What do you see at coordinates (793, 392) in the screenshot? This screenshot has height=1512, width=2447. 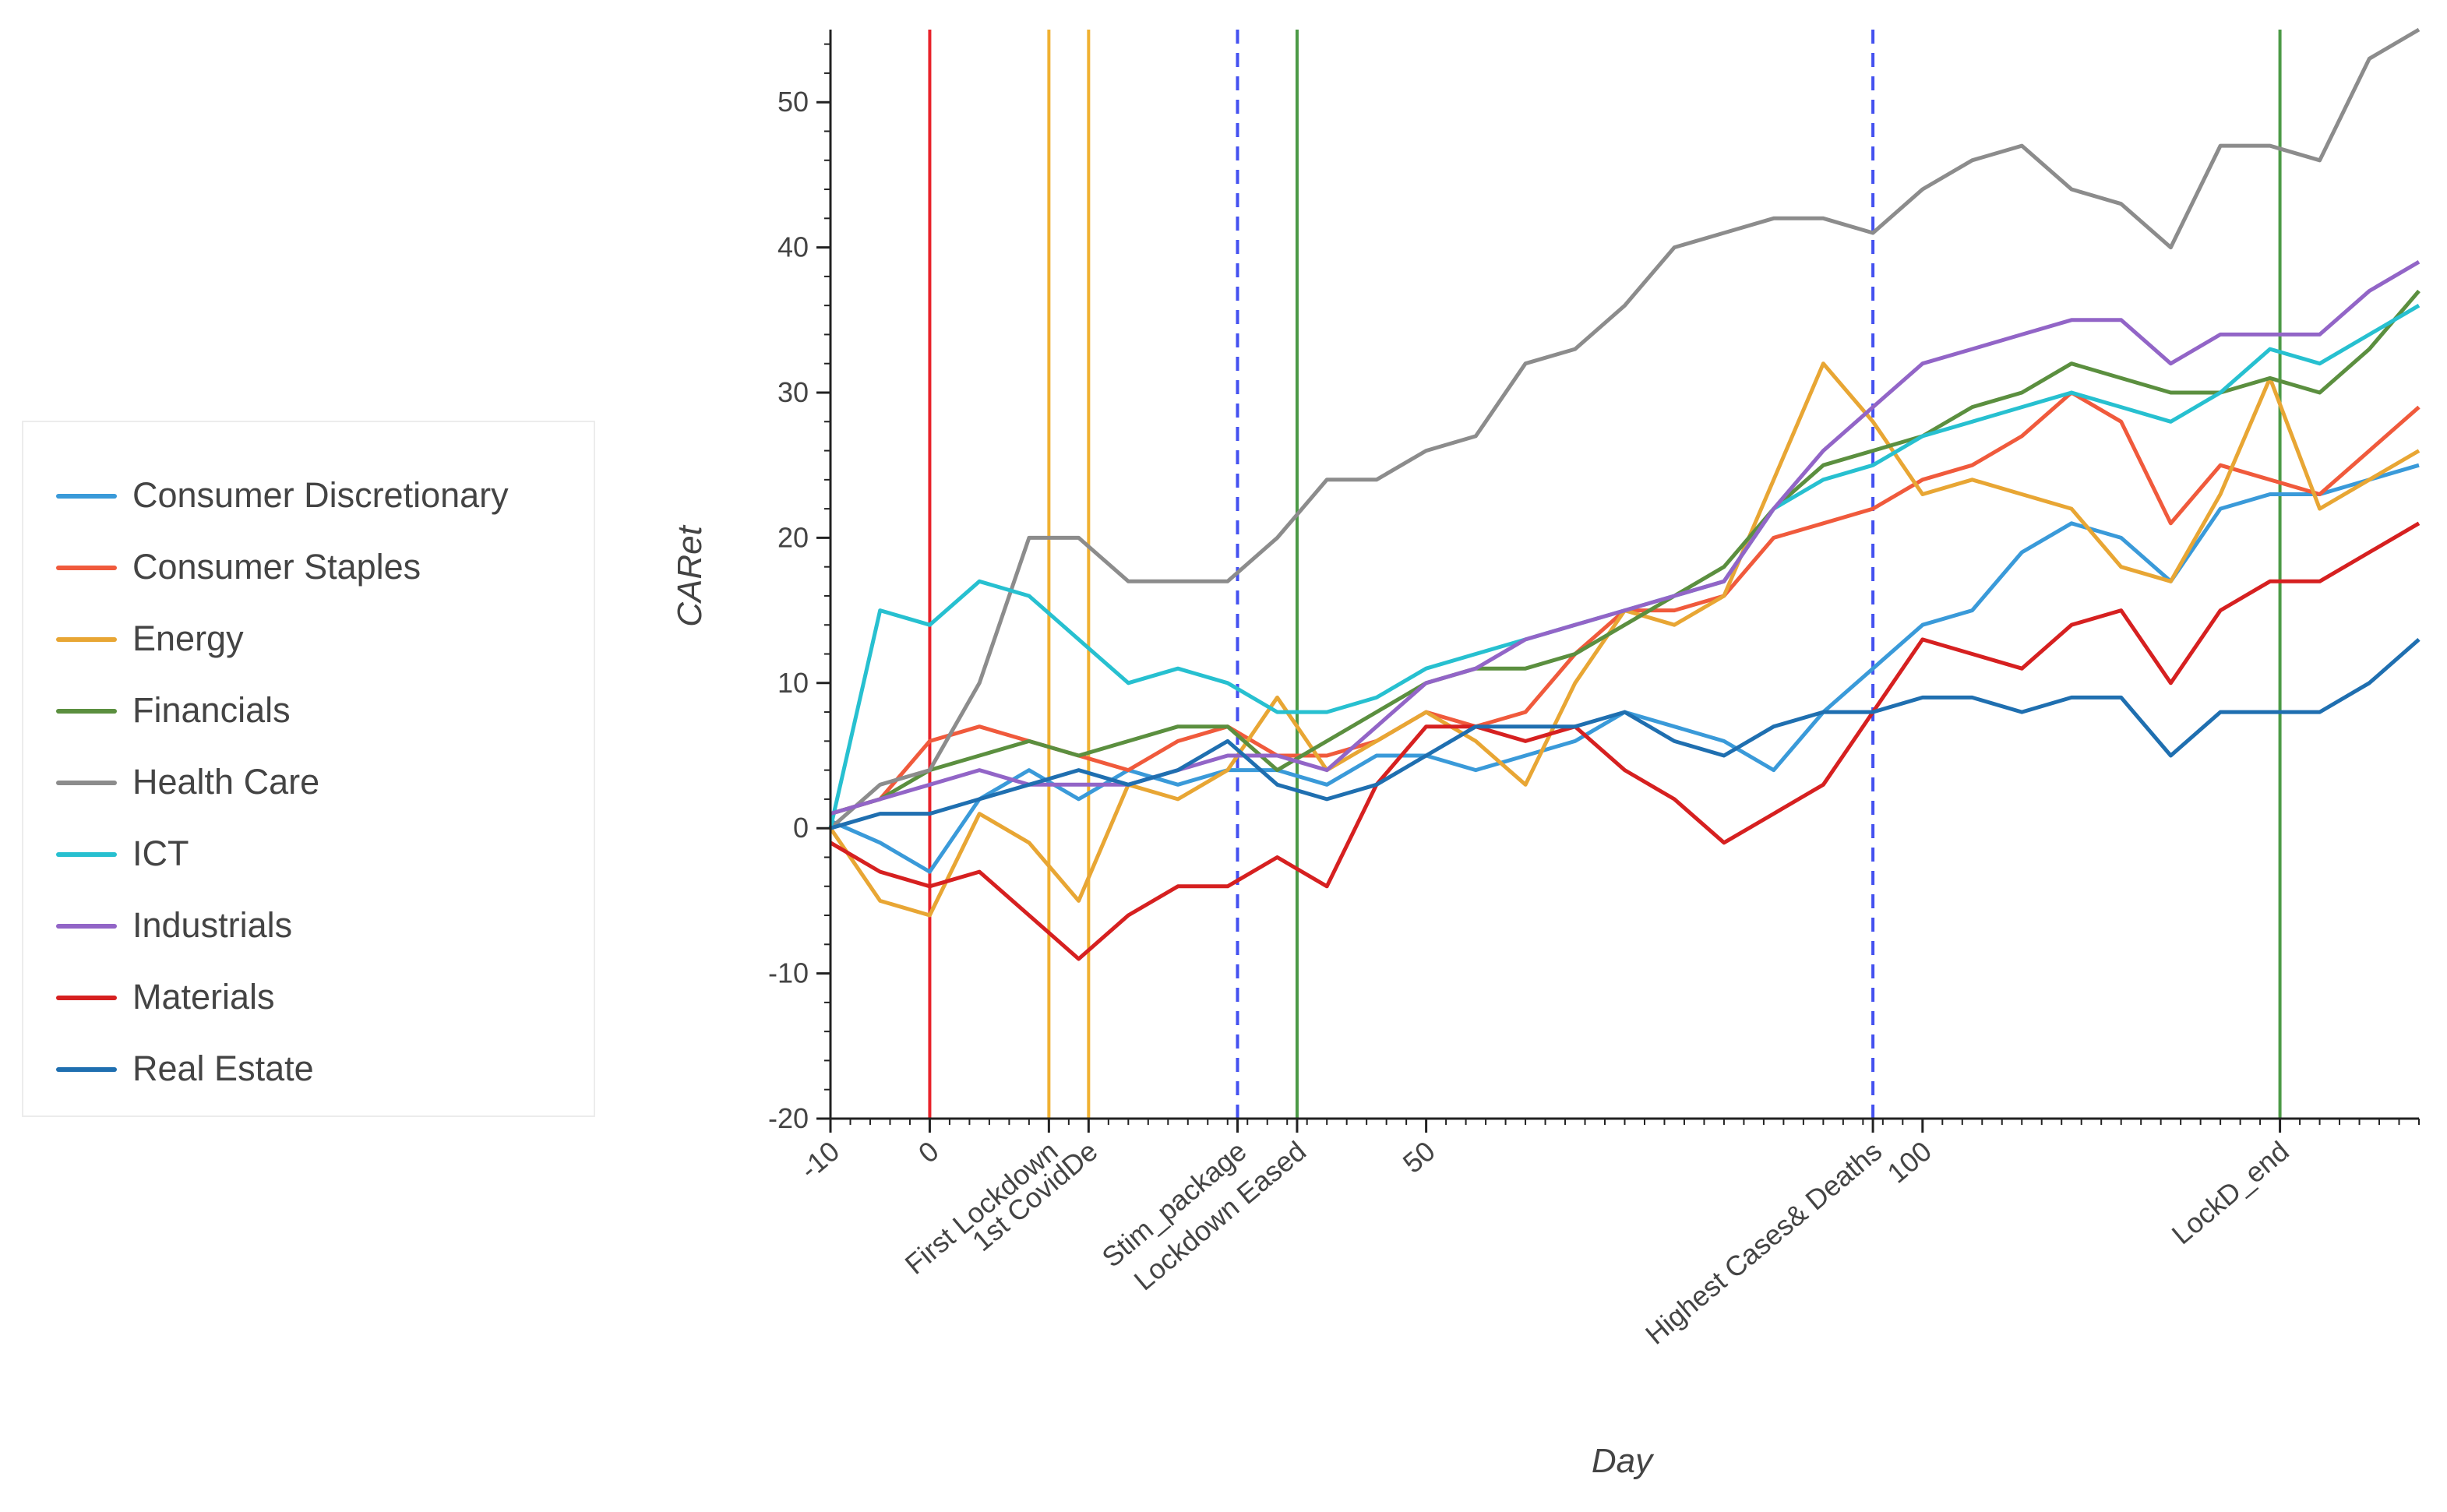 I see `y-tick-label: 30` at bounding box center [793, 392].